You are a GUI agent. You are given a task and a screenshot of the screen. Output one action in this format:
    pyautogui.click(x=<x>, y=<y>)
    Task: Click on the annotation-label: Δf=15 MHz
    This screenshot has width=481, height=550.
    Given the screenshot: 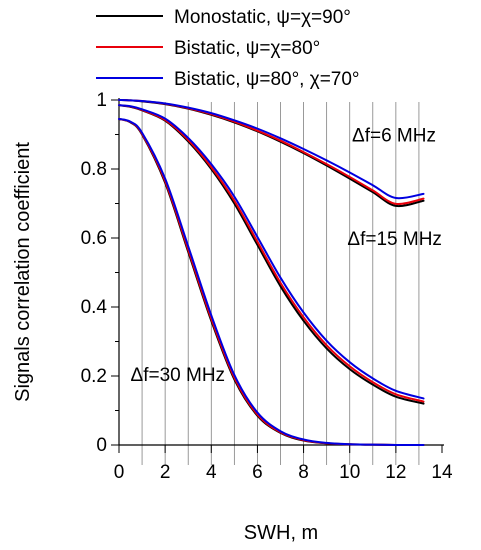 What is the action you would take?
    pyautogui.click(x=394, y=239)
    